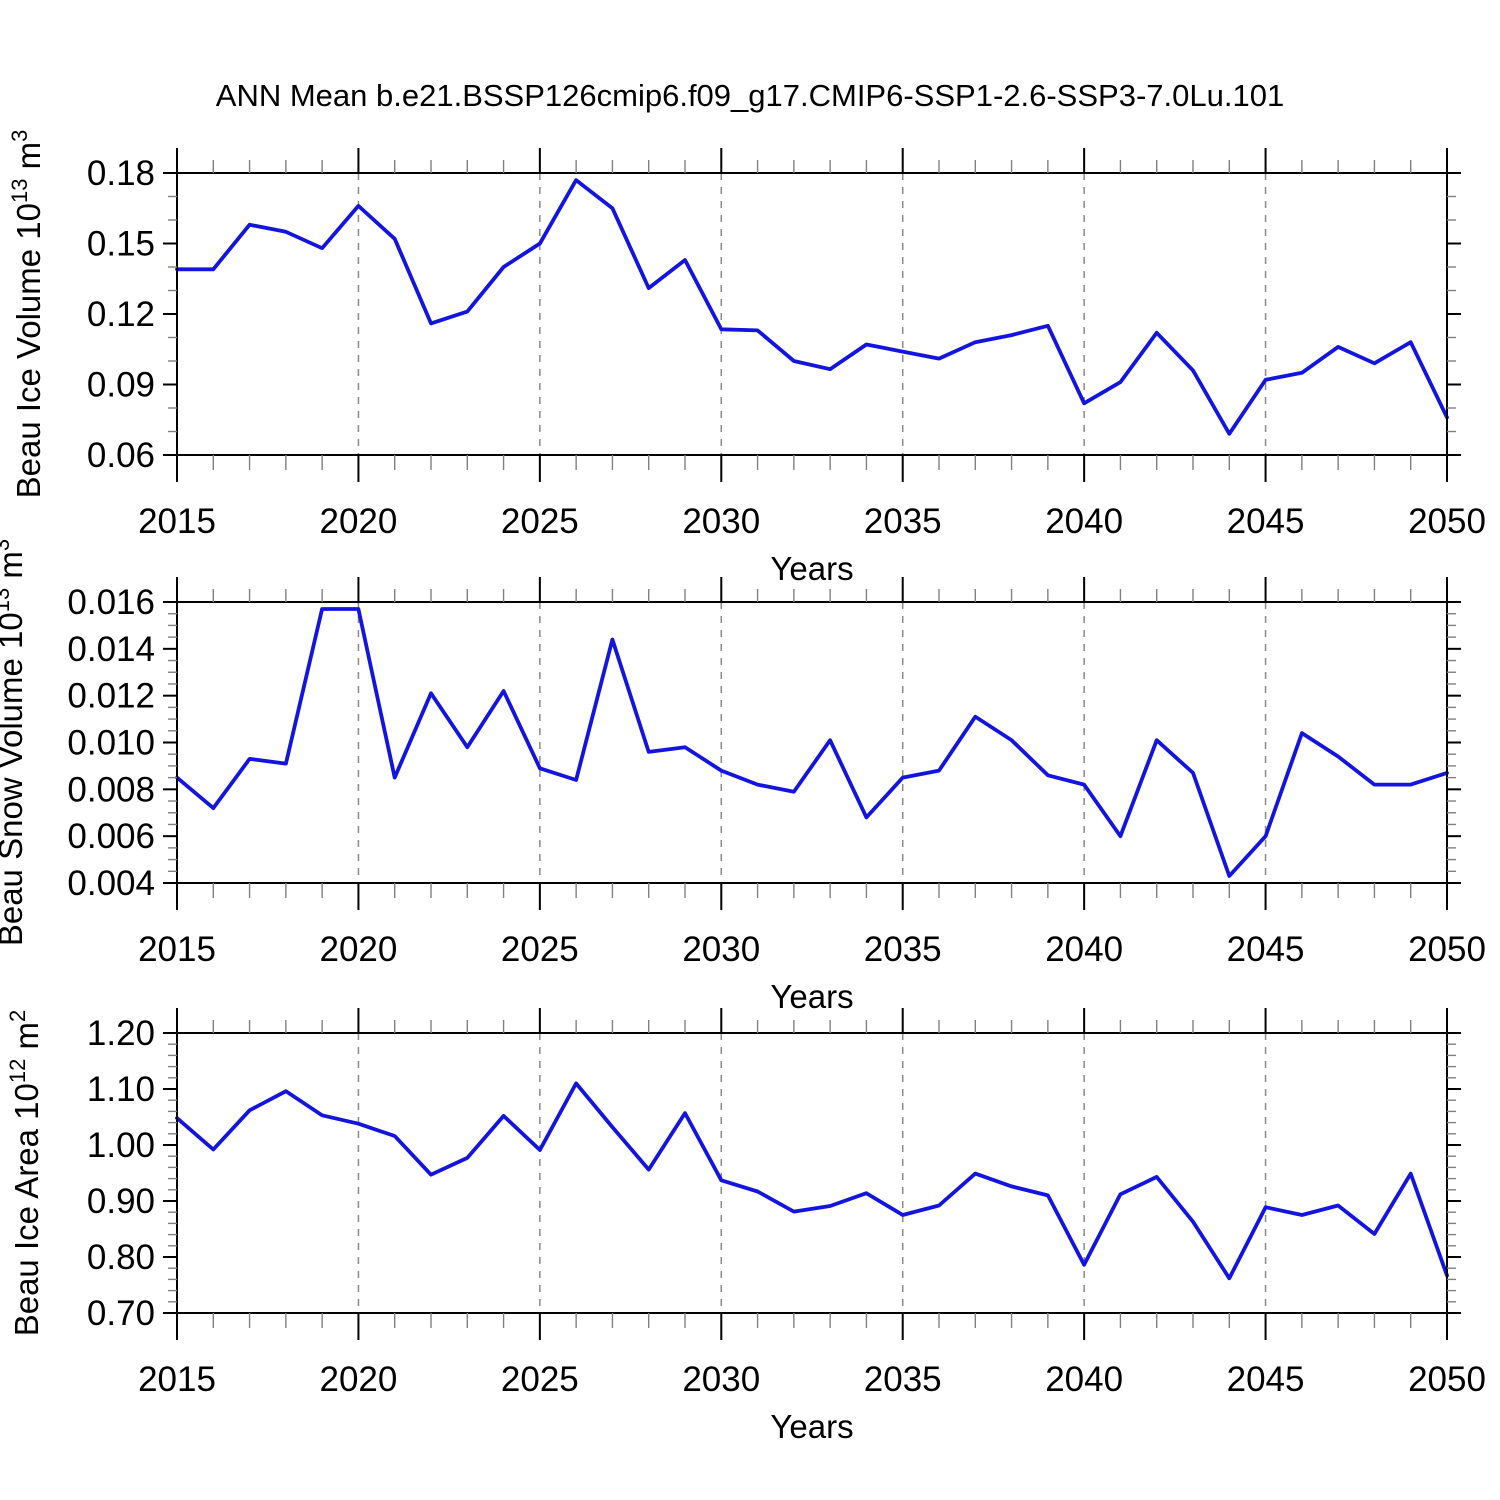  Describe the element at coordinates (14, 742) in the screenshot. I see `y-axis-title: Beau Snow Volume 1013 m3` at that location.